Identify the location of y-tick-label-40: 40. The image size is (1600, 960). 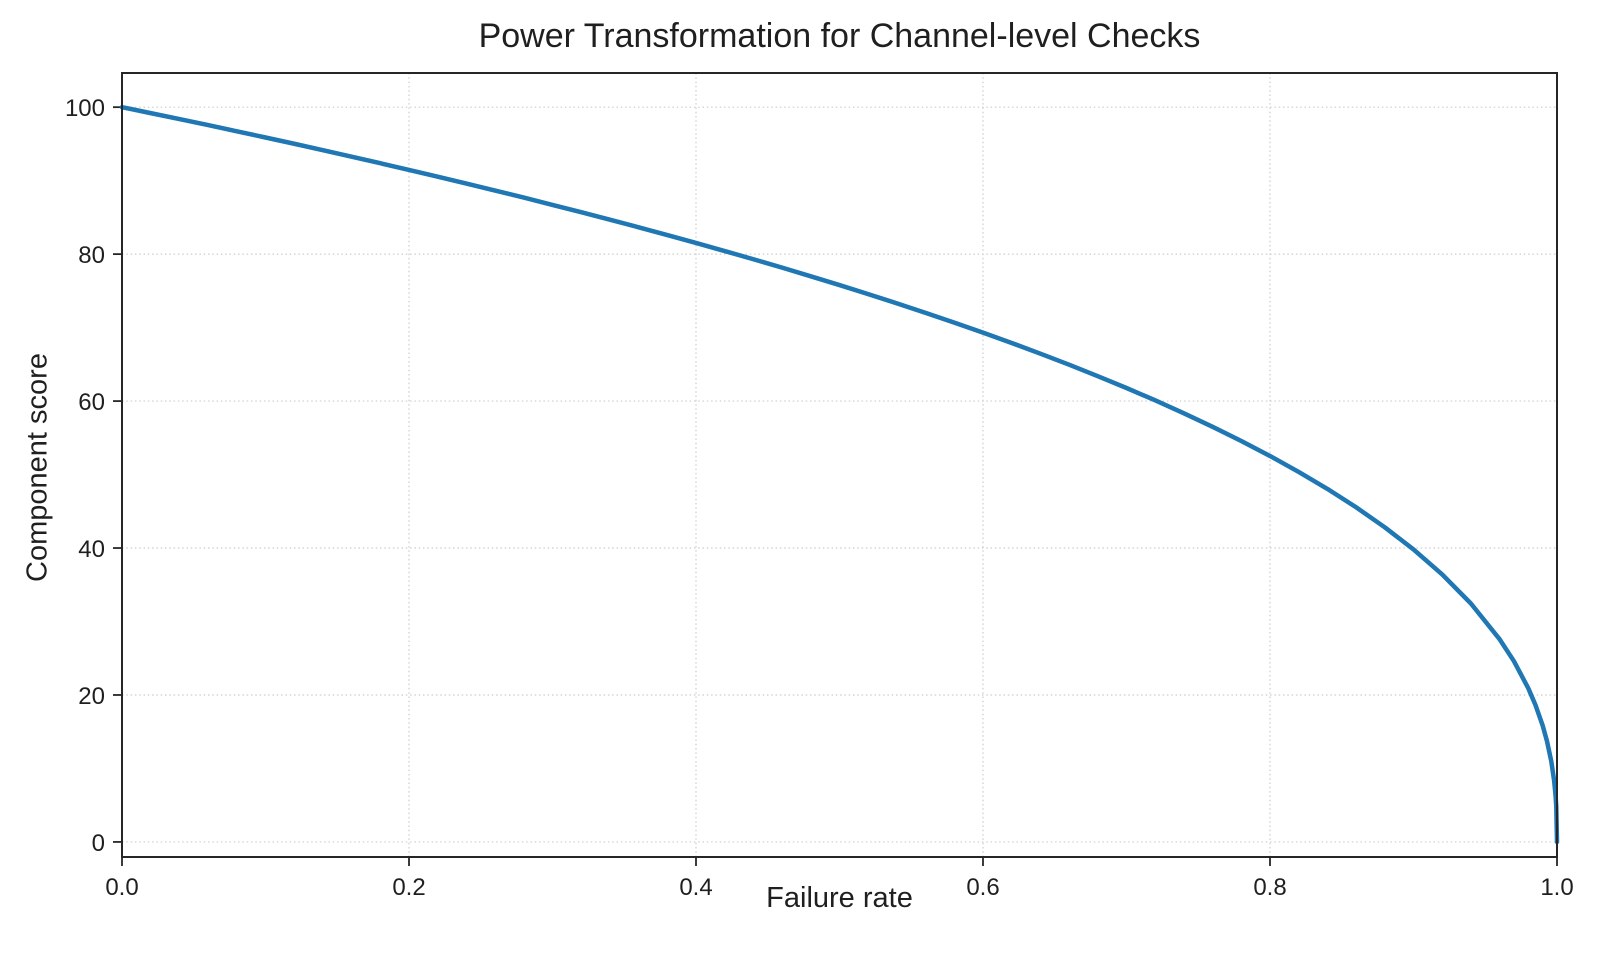
(91, 549).